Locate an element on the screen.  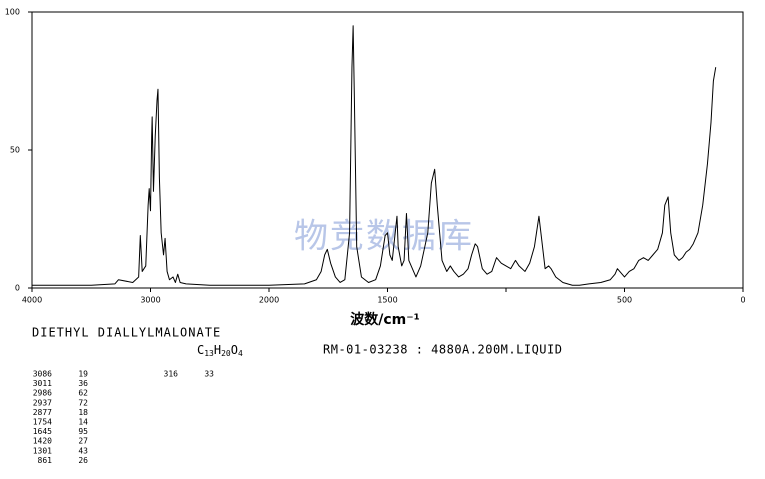
peak-wavenumber: 1301 is located at coordinates (42, 450).